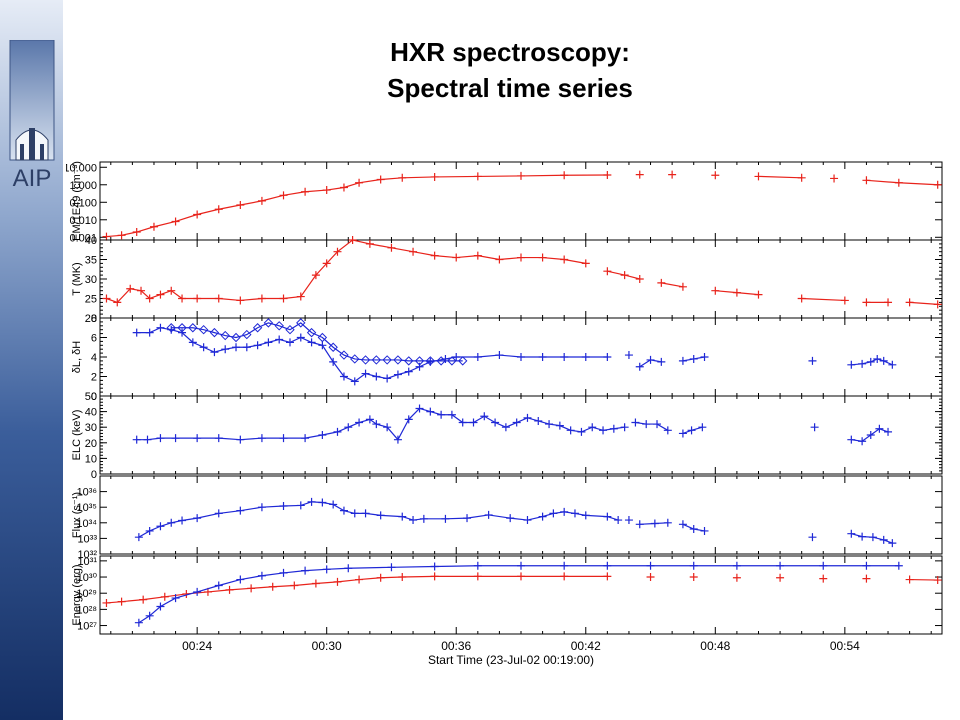 This screenshot has height=720, width=960. What do you see at coordinates (83, 186) in the screenshot?
I see `y-tick-label: 1.000` at bounding box center [83, 186].